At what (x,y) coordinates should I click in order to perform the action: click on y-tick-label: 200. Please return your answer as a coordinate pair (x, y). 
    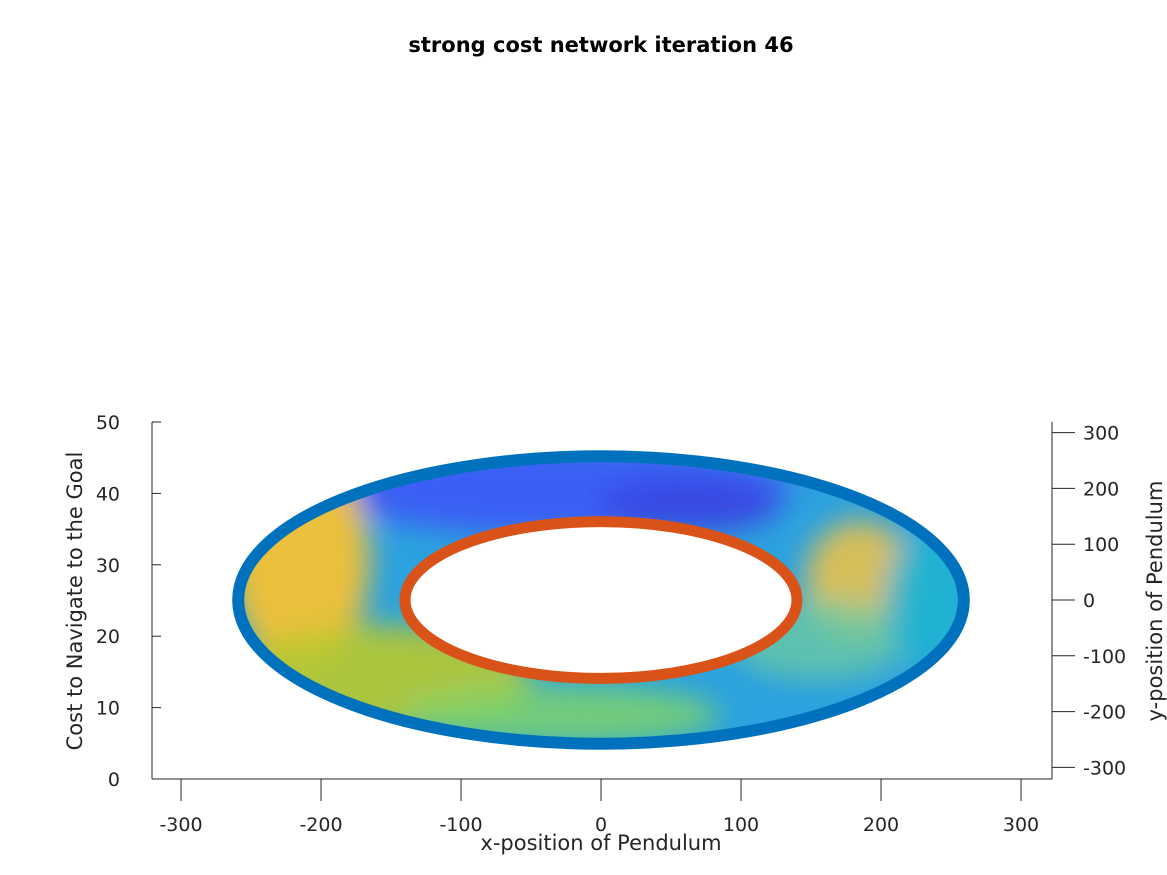
    Looking at the image, I should click on (1101, 489).